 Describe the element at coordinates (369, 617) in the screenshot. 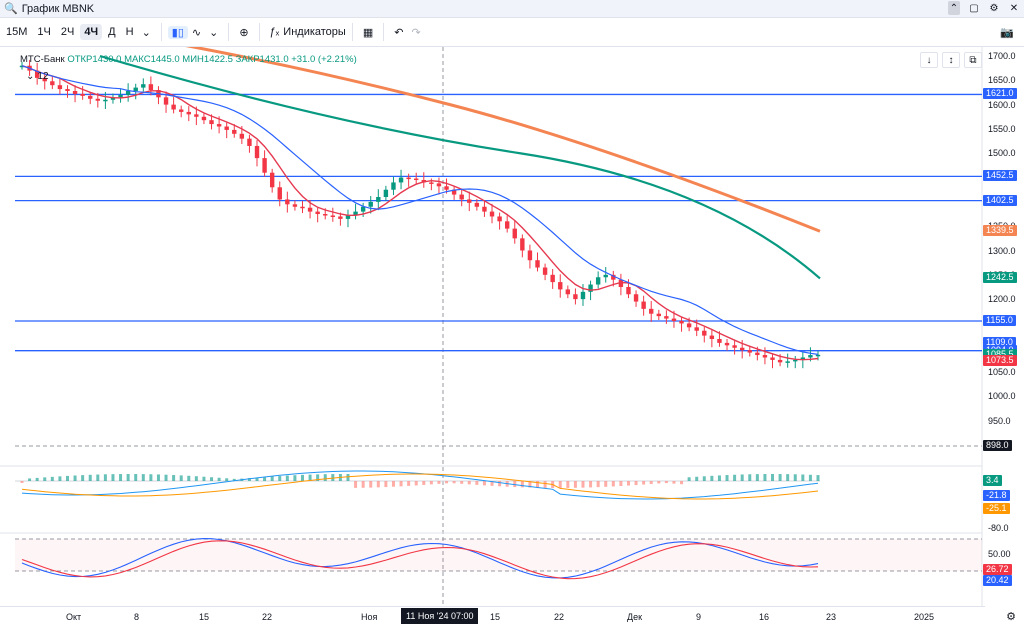

I see `time-axis-label: Ноя` at that location.